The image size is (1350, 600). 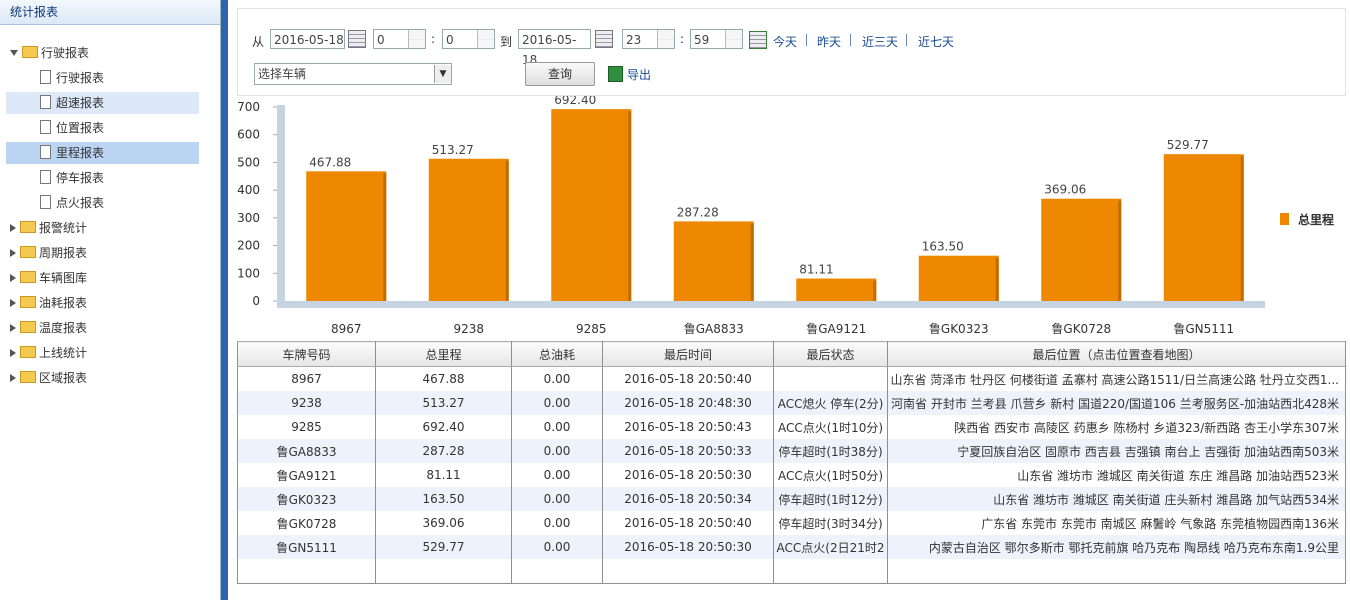 I want to click on tree-item: 点火报表, so click(x=102, y=203).